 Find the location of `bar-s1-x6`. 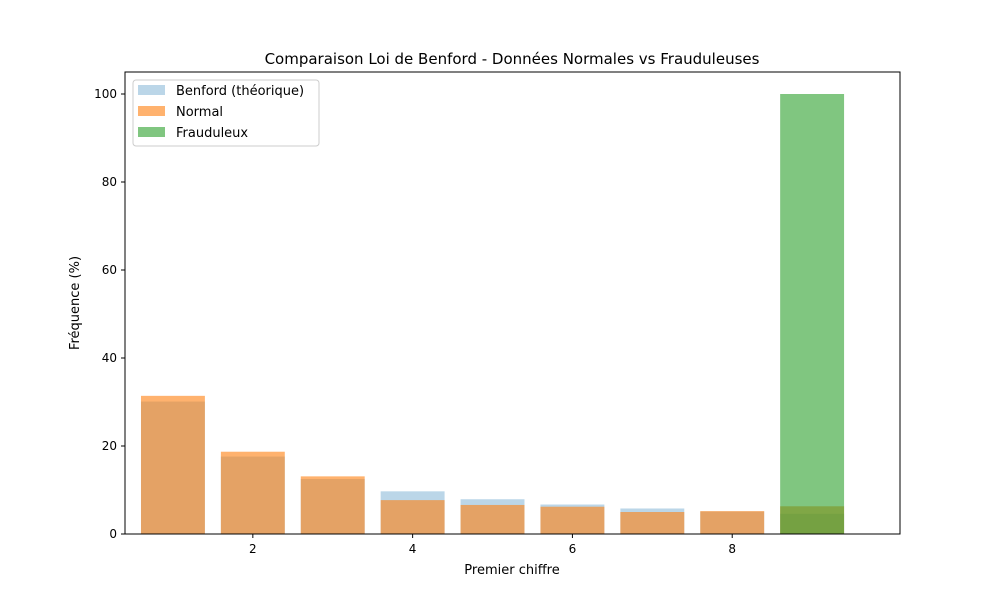

bar-s1-x6 is located at coordinates (572, 520).